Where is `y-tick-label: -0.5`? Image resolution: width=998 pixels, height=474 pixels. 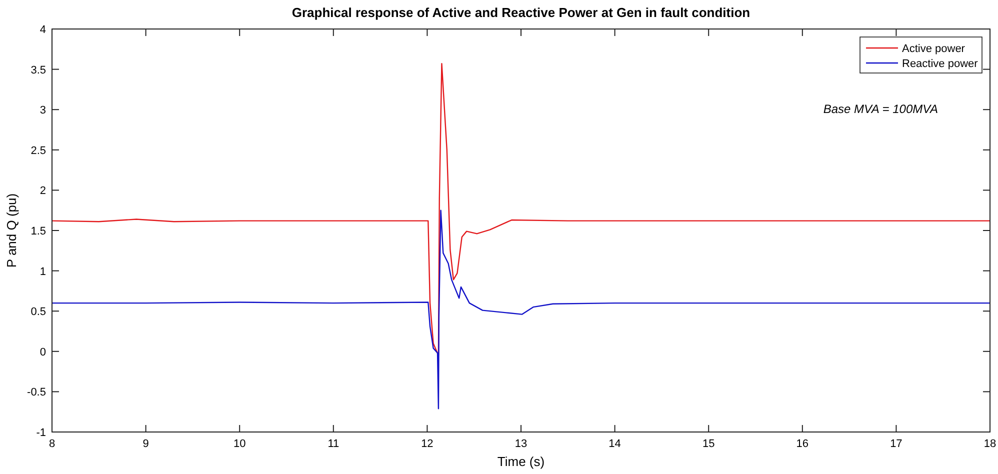
y-tick-label: -0.5 is located at coordinates (36, 392).